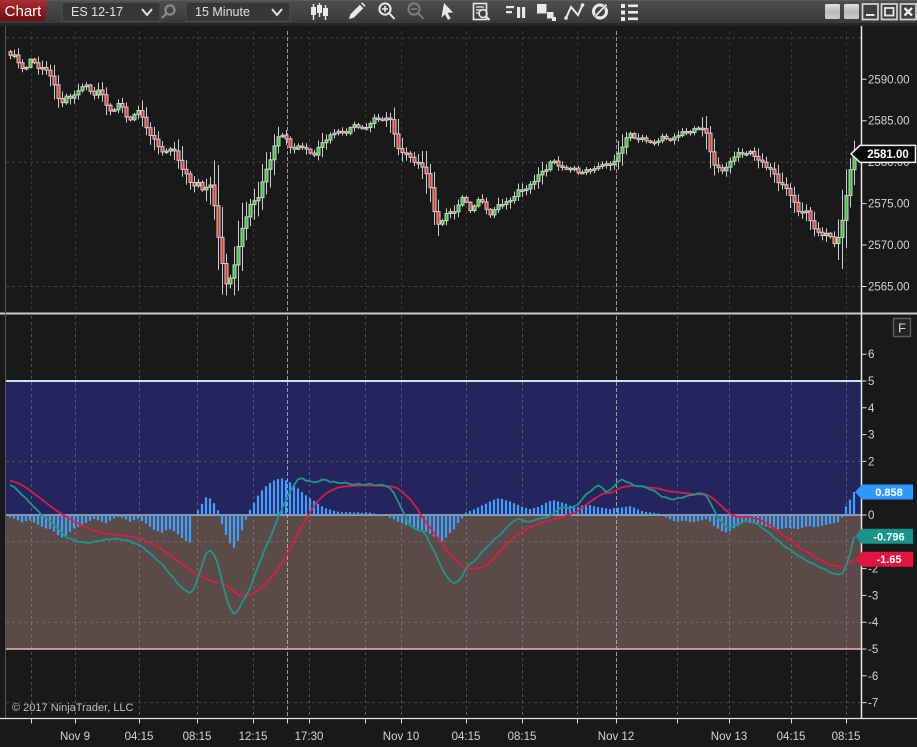 The height and width of the screenshot is (747, 917). What do you see at coordinates (889, 122) in the screenshot?
I see `svg-text: 2585.00` at bounding box center [889, 122].